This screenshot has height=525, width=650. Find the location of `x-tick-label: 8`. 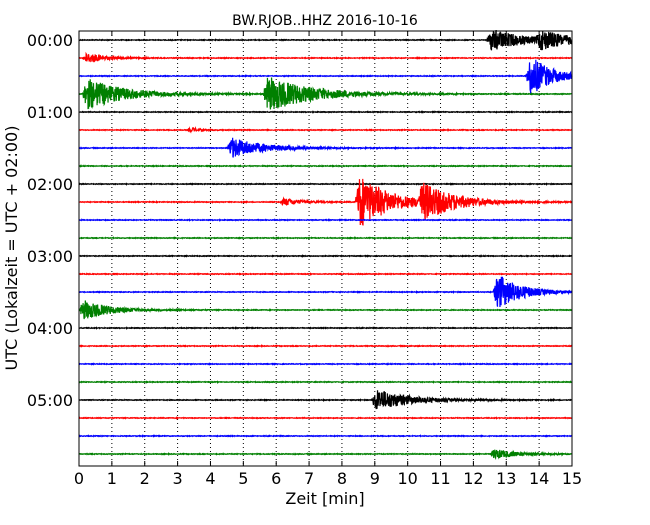

x-tick-label: 8 is located at coordinates (342, 478).